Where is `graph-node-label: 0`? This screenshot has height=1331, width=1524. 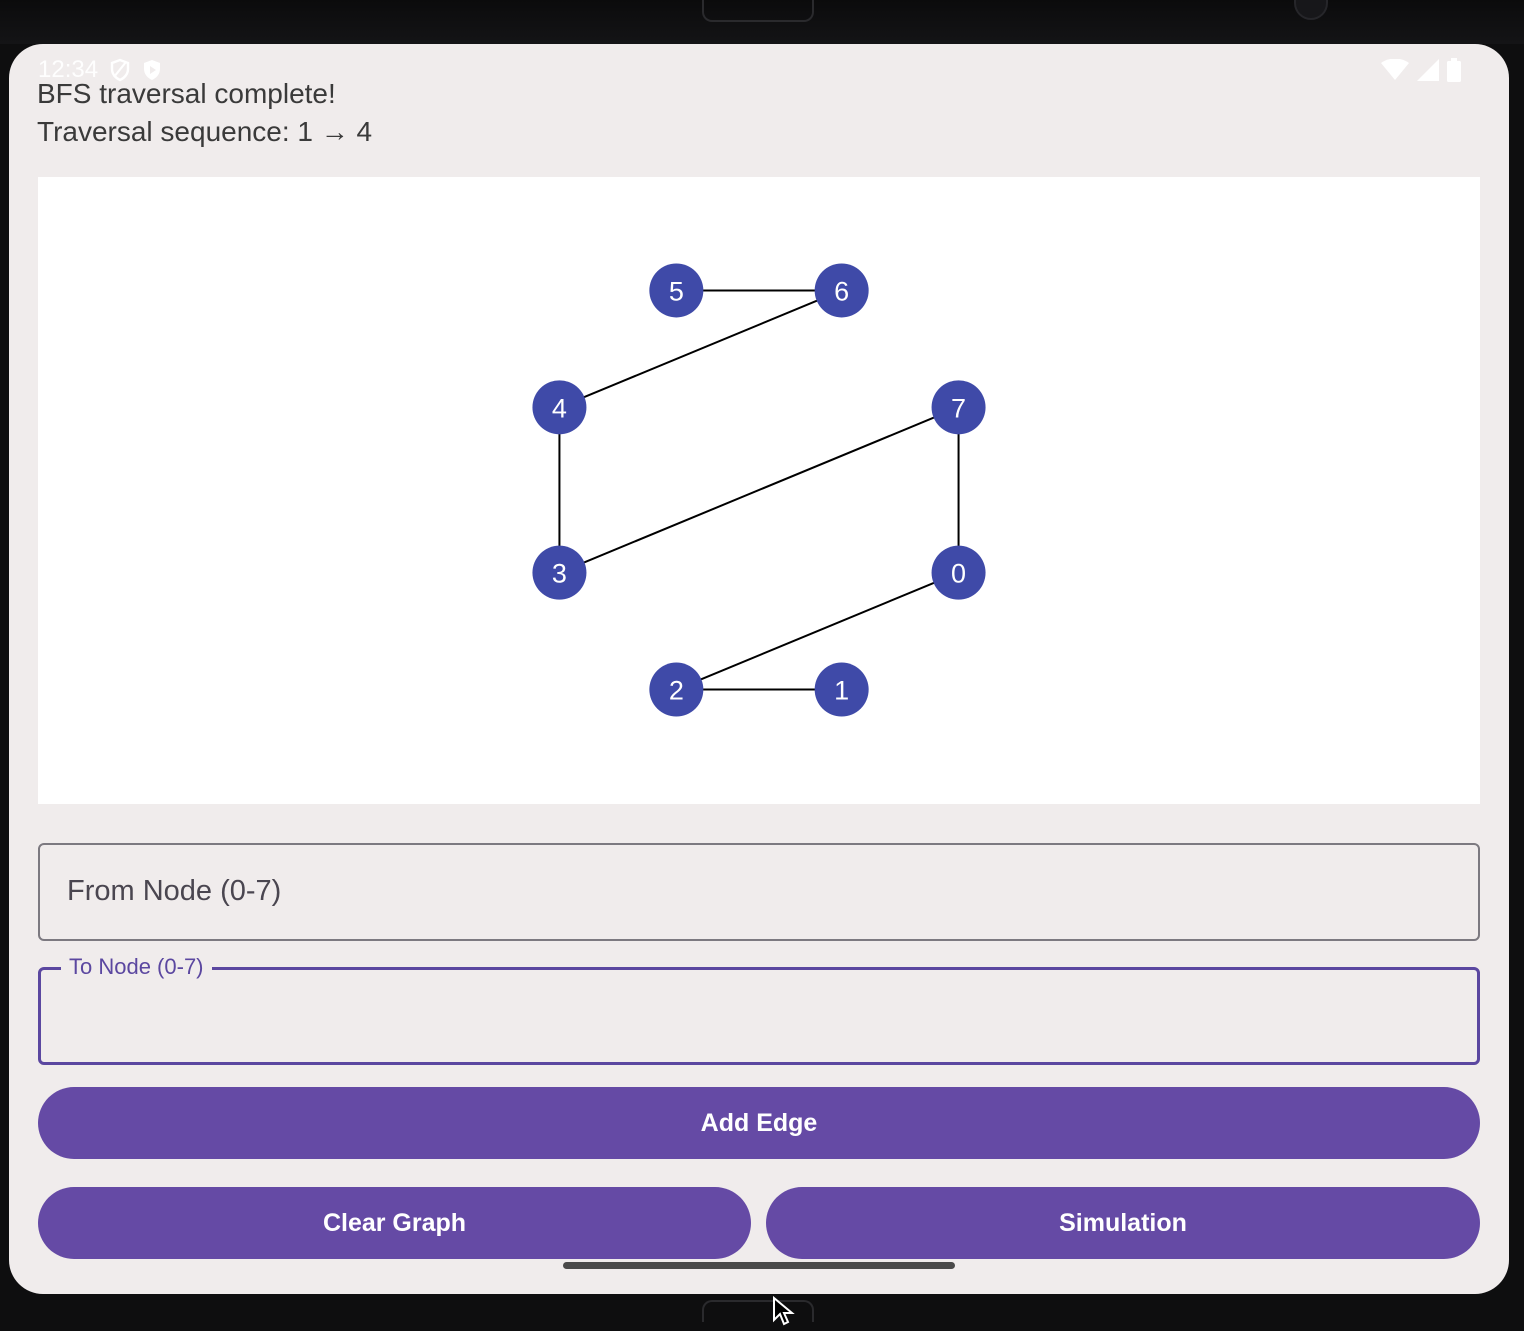 graph-node-label: 0 is located at coordinates (958, 574).